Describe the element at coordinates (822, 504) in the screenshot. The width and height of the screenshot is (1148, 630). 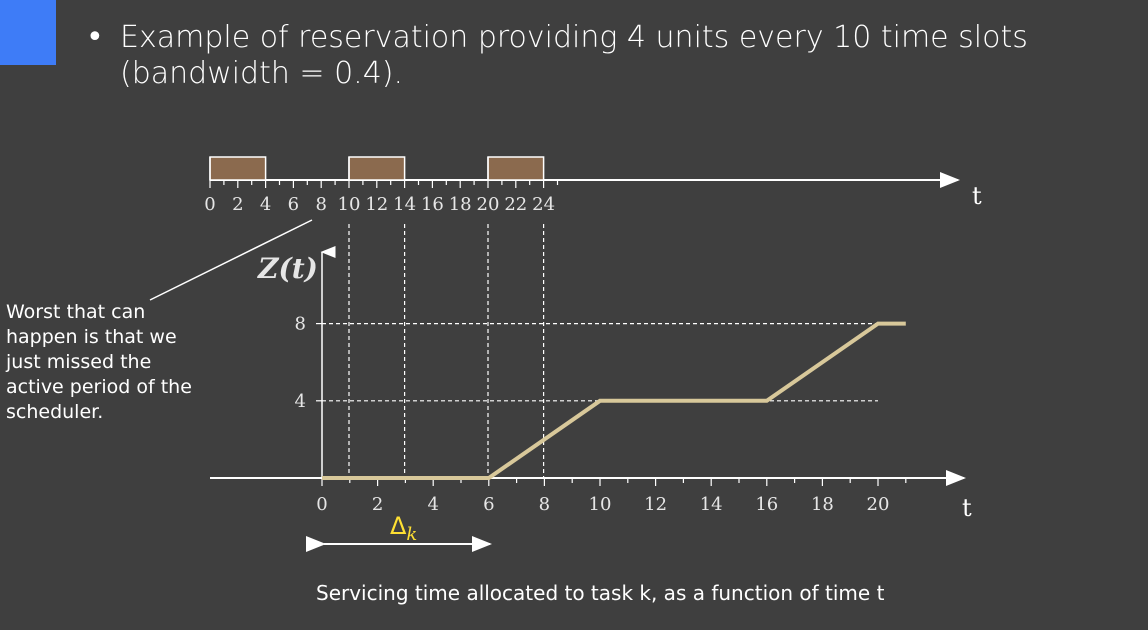
I see `x-tick-label: 18` at that location.